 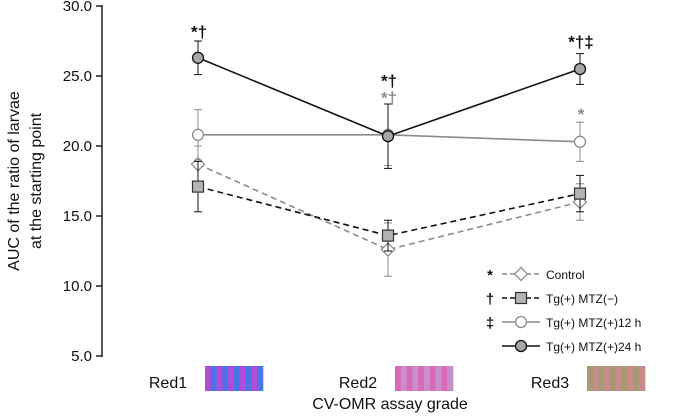 I want to click on y-axis: 5.0 10.0 15.0 20.0 25.0 30.0, so click(x=83, y=182).